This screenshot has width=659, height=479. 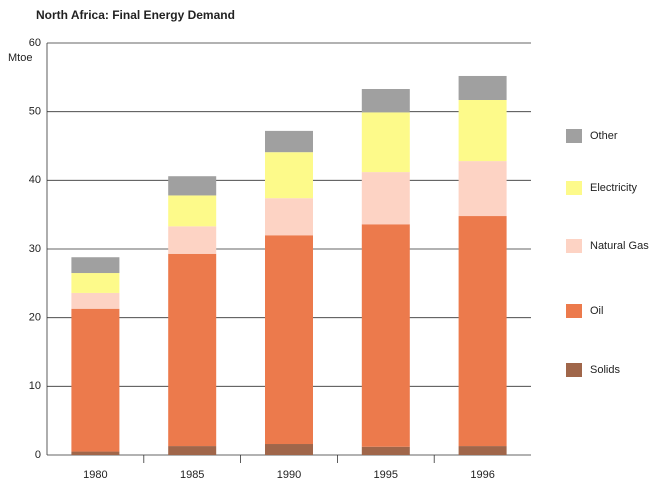 What do you see at coordinates (192, 474) in the screenshot?
I see `x-tick-label: 1985` at bounding box center [192, 474].